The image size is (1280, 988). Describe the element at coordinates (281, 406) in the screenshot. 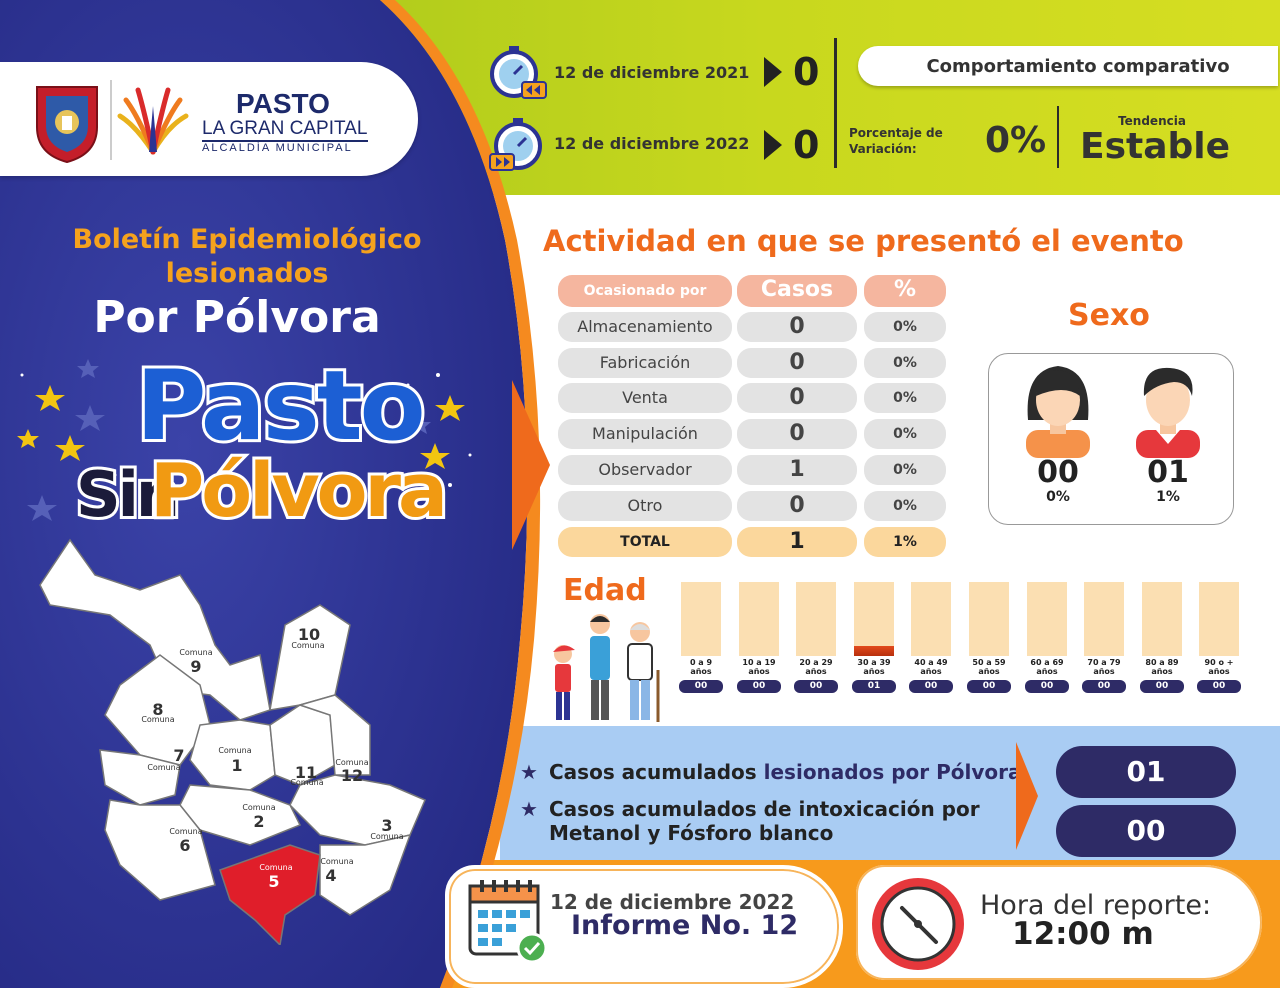

I see `campaign-pasto: Pasto` at that location.